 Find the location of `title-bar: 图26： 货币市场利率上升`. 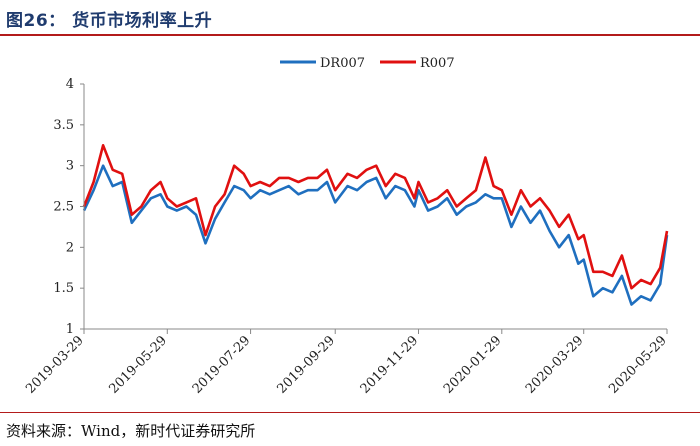

title-bar: 图26： 货币市场利率上升 is located at coordinates (350, 18).